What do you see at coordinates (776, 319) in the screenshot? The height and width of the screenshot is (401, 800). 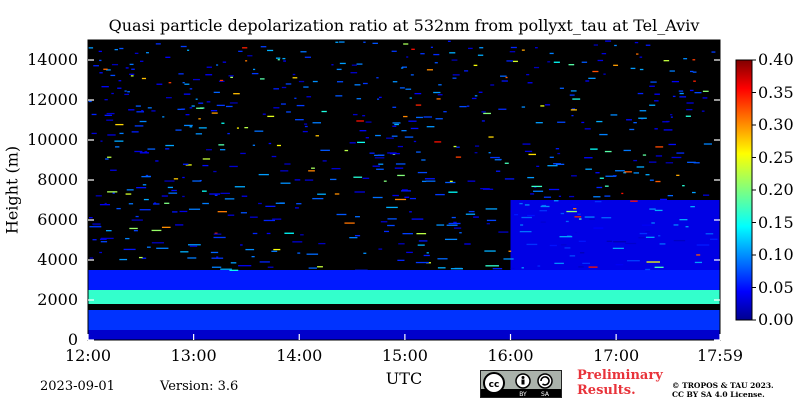 I see `colorbar-tick-label: 0.00` at bounding box center [776, 319].